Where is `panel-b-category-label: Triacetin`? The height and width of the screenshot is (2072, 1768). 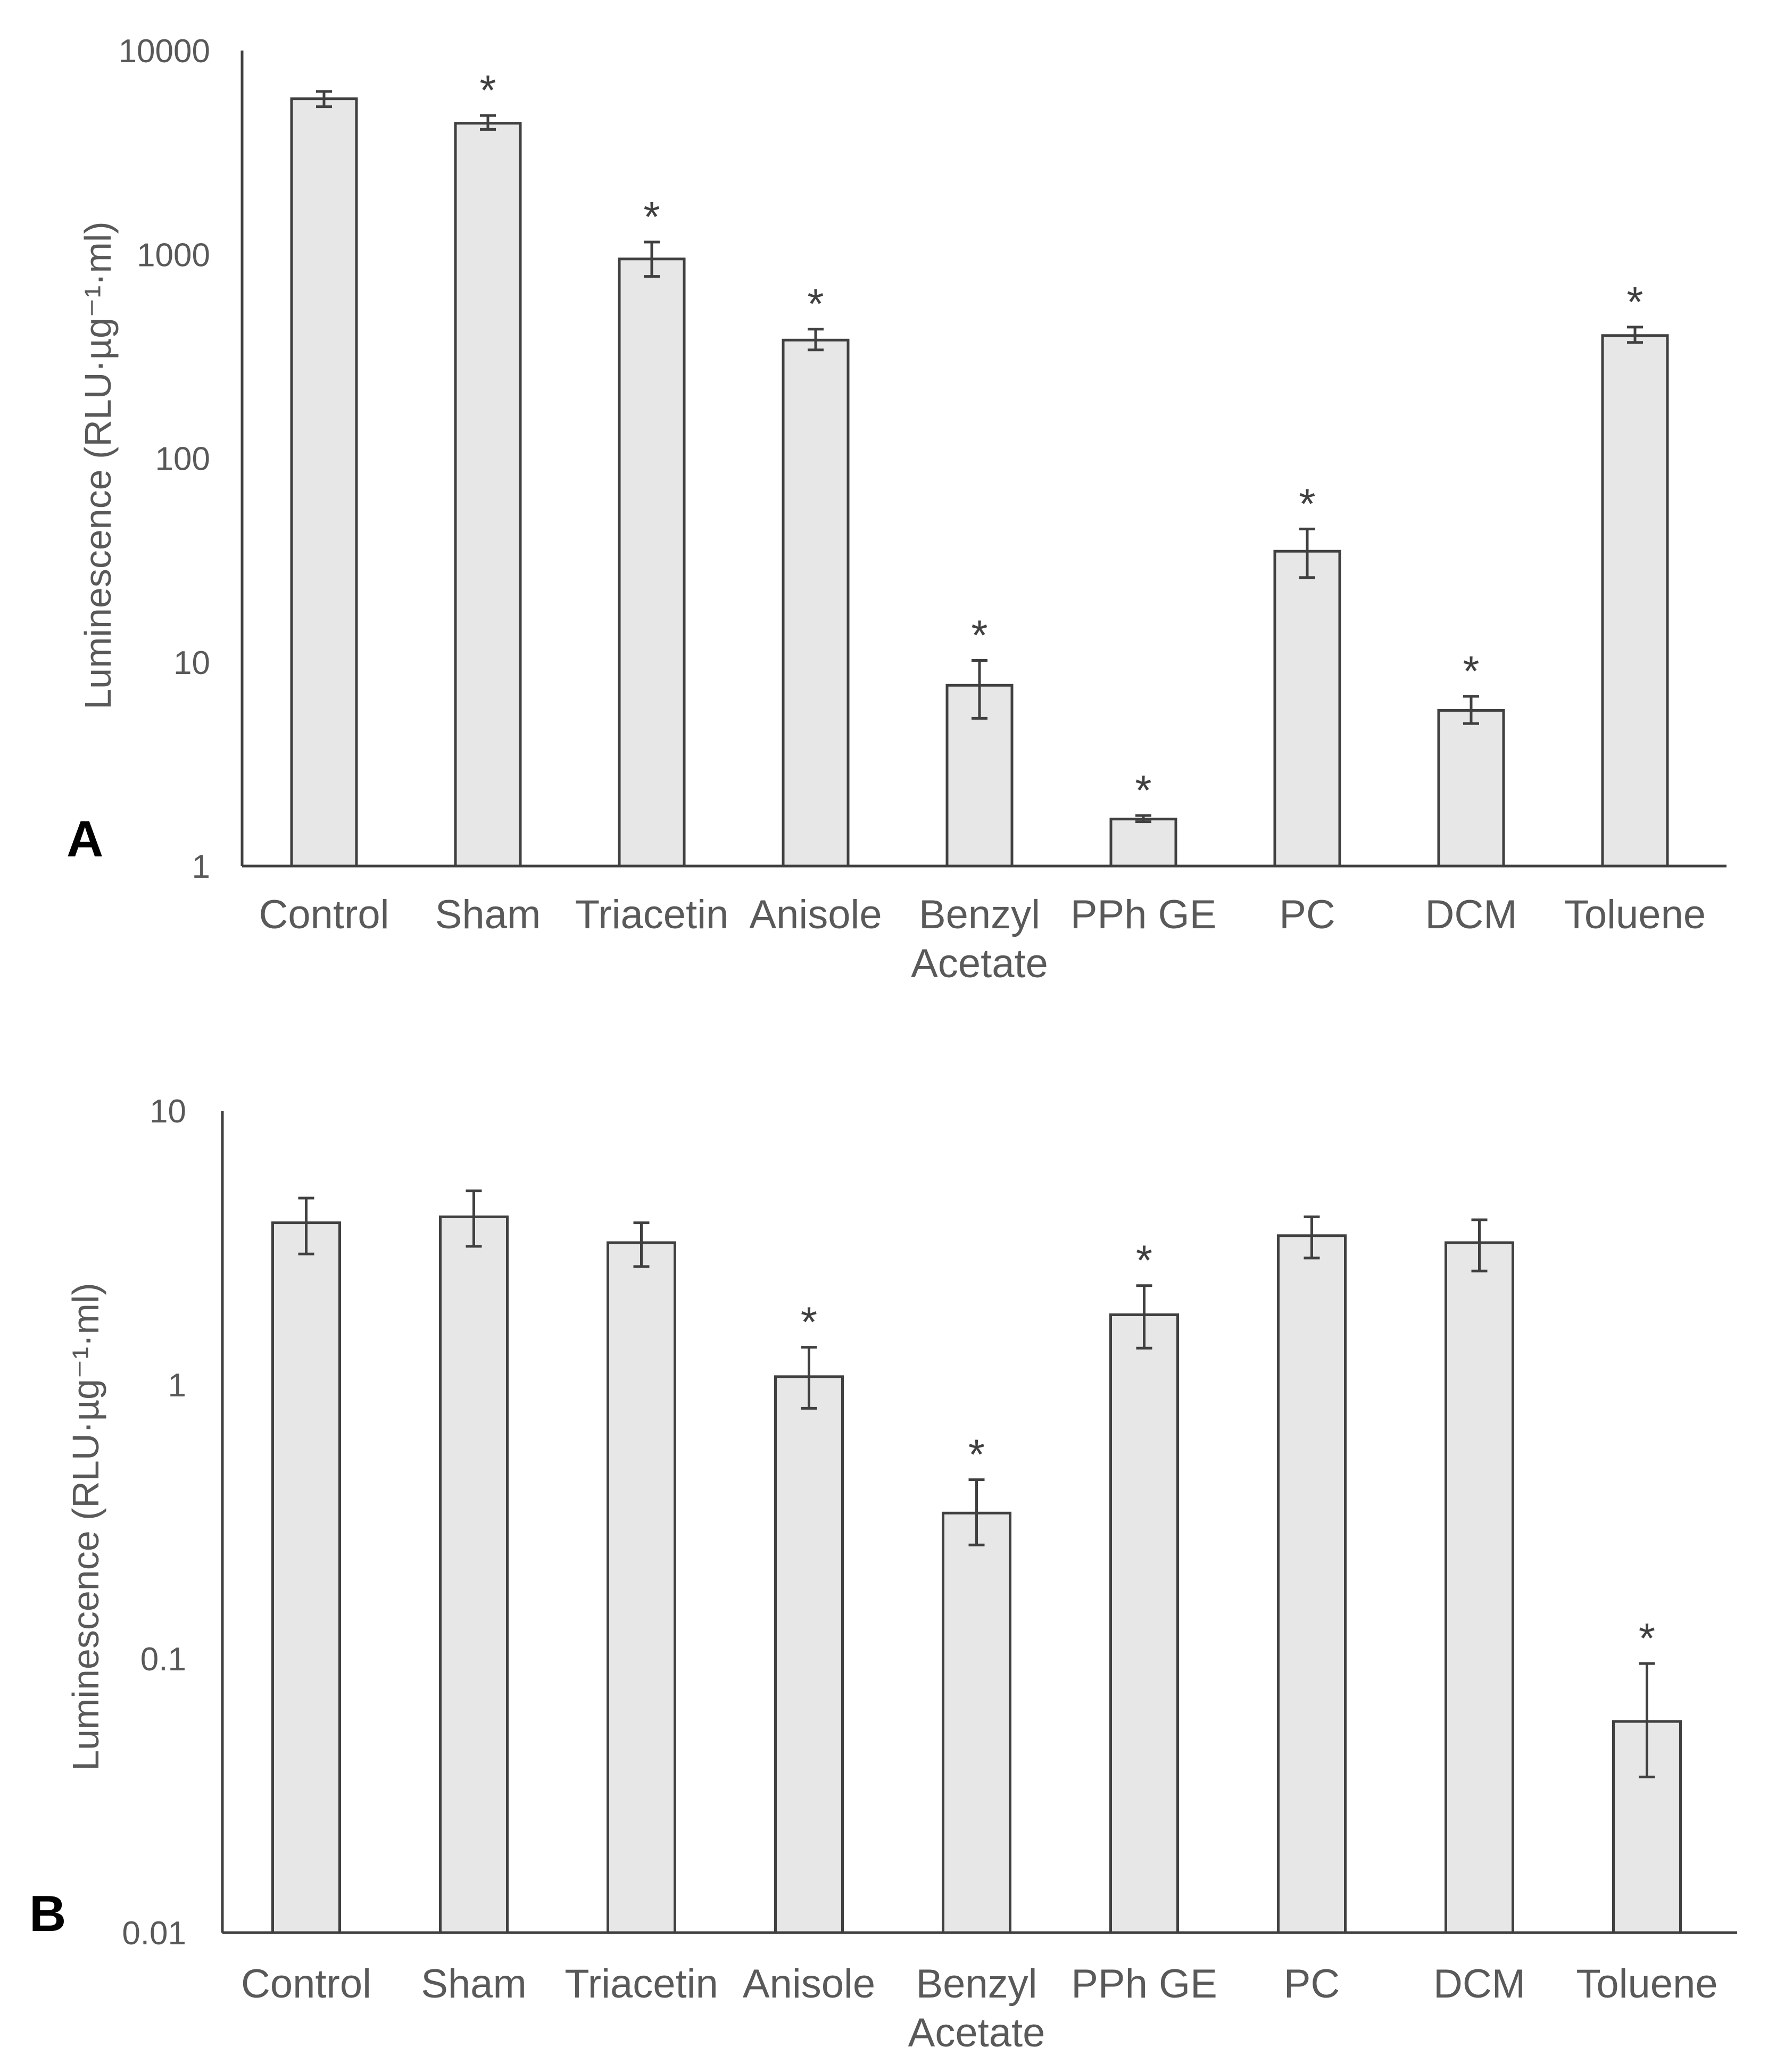
panel-b-category-label: Triacetin is located at coordinates (641, 1984).